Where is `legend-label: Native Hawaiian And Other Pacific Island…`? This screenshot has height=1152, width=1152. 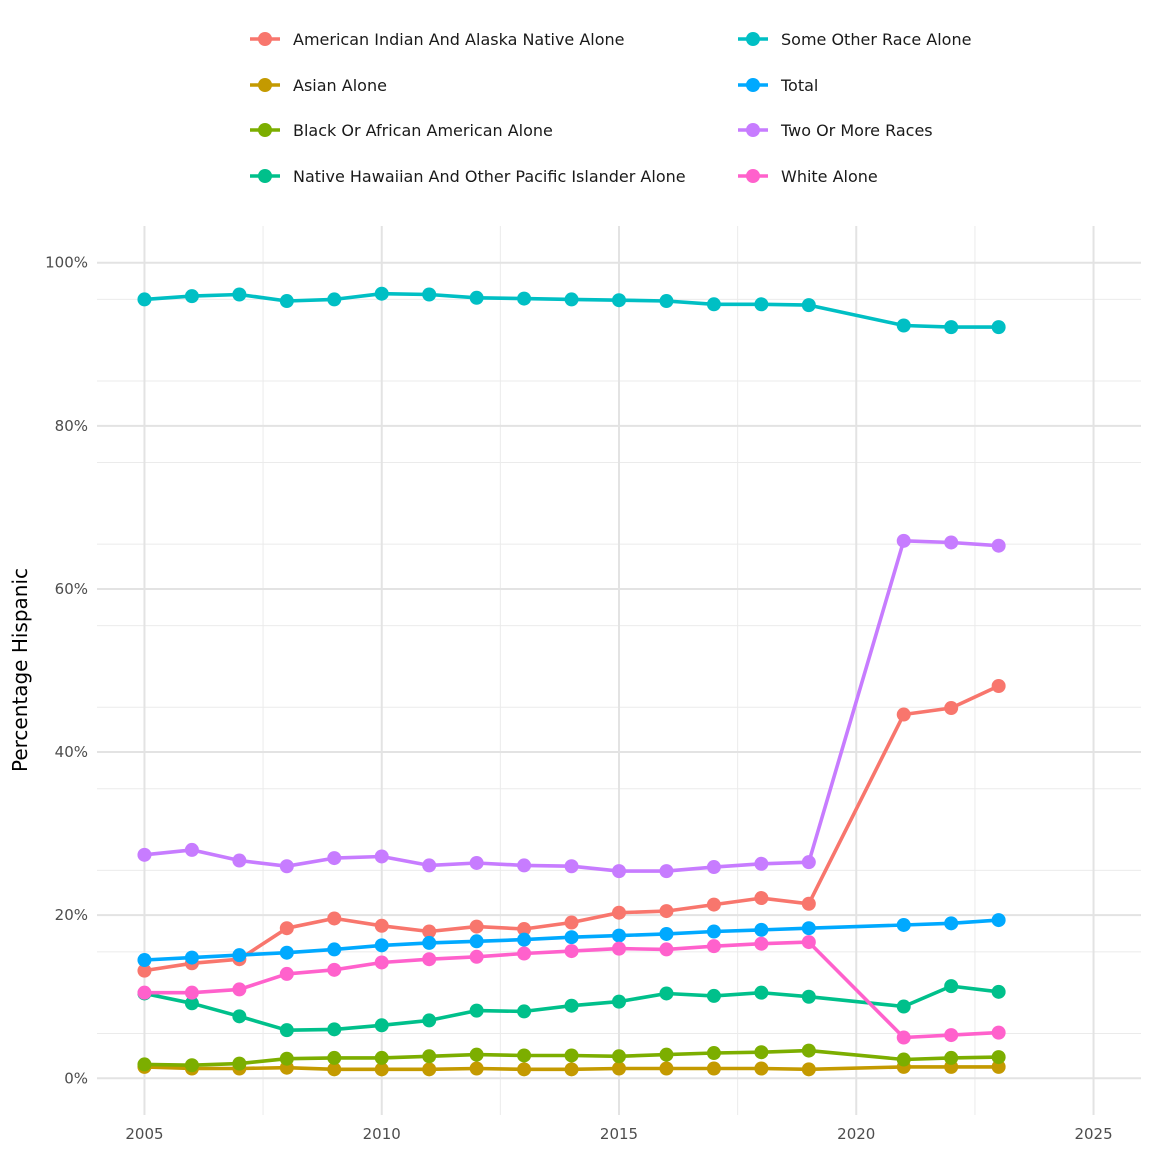
legend-label: Native Hawaiian And Other Pacific Island… is located at coordinates (489, 176).